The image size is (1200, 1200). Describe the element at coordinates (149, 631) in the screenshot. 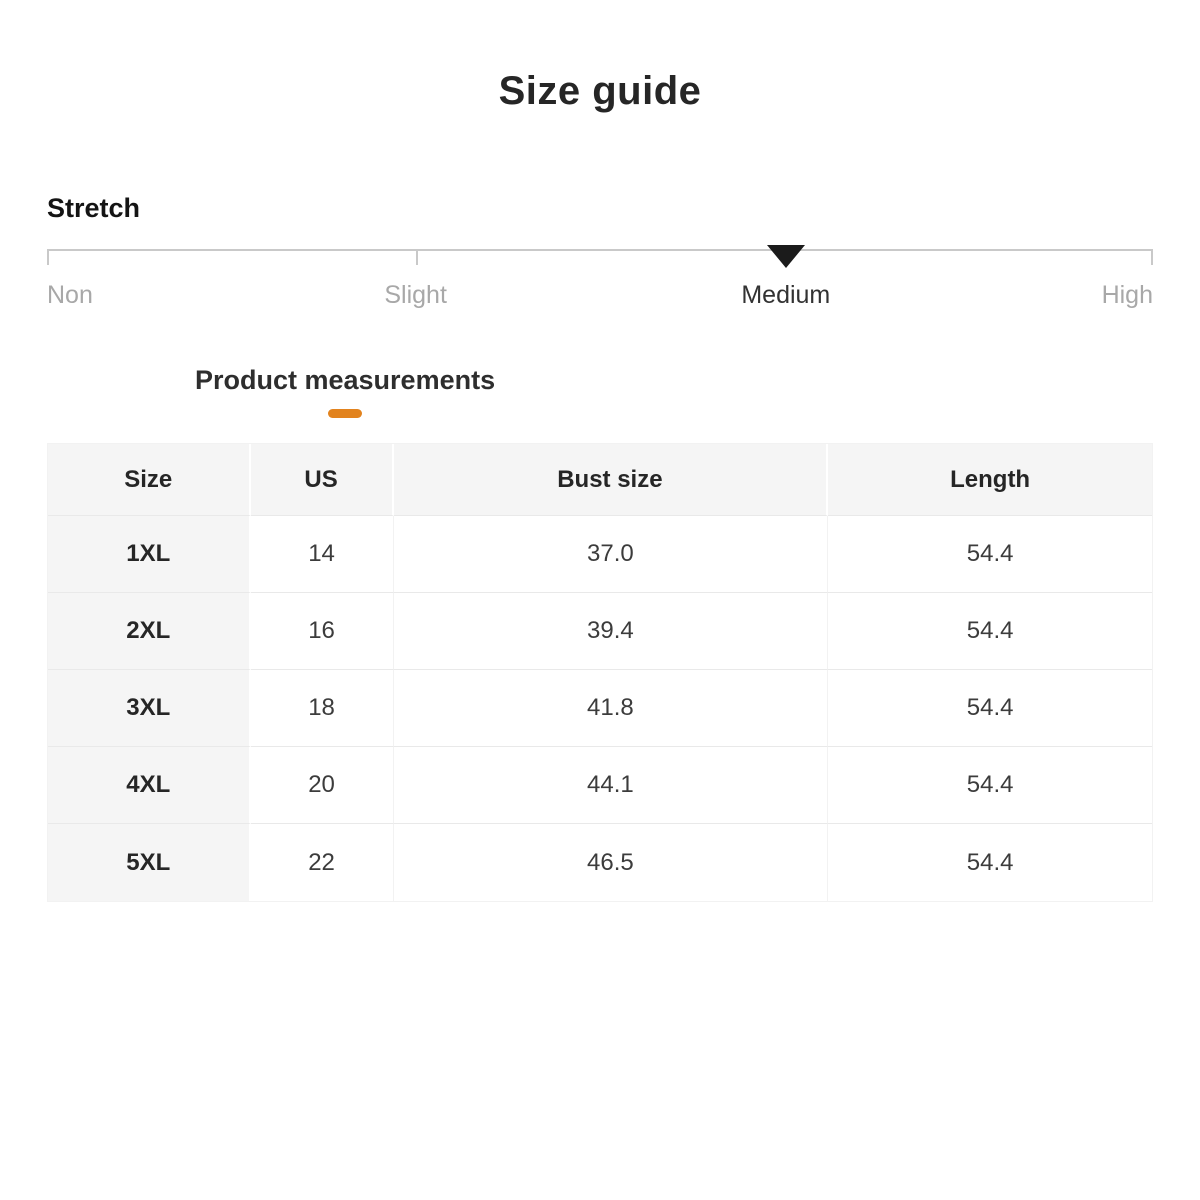

I see `cell-size: 2XL` at that location.